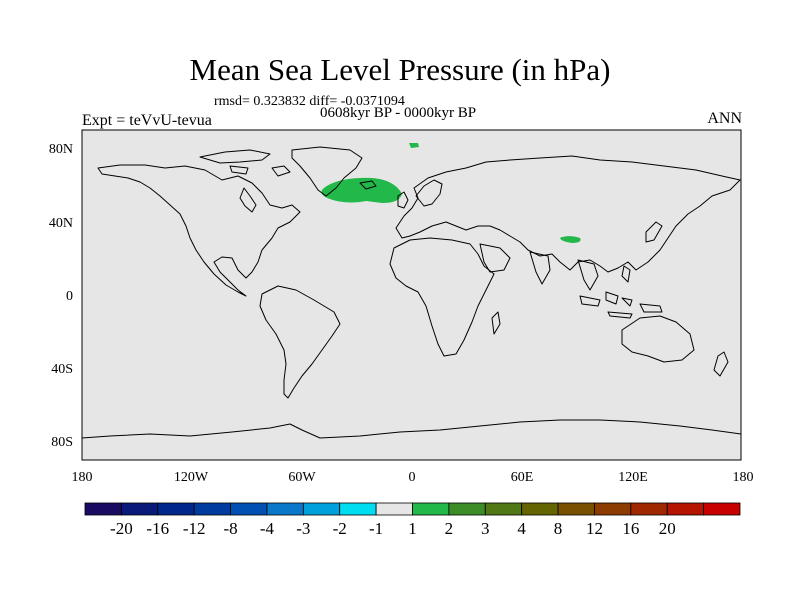  Describe the element at coordinates (376, 528) in the screenshot. I see `colorbar-label: -1` at that location.